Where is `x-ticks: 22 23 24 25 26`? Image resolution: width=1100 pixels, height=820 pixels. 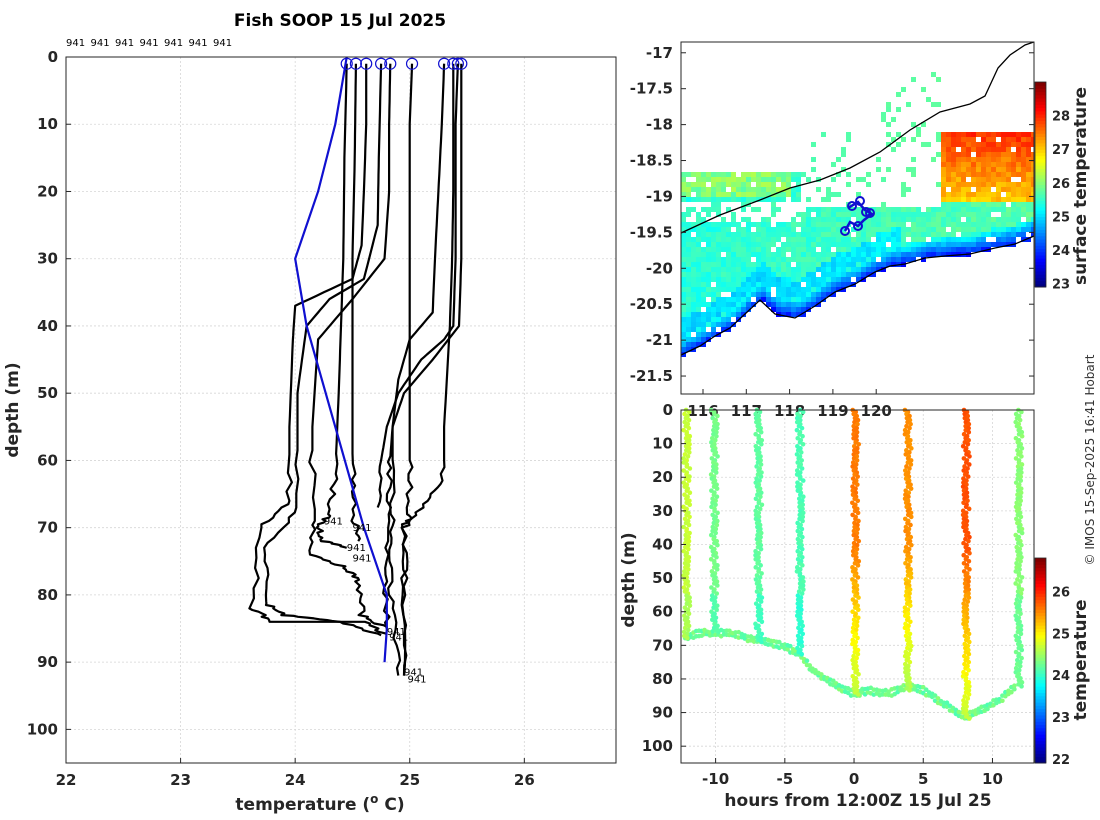 x-ticks: 22 23 24 25 26 is located at coordinates (295, 773).